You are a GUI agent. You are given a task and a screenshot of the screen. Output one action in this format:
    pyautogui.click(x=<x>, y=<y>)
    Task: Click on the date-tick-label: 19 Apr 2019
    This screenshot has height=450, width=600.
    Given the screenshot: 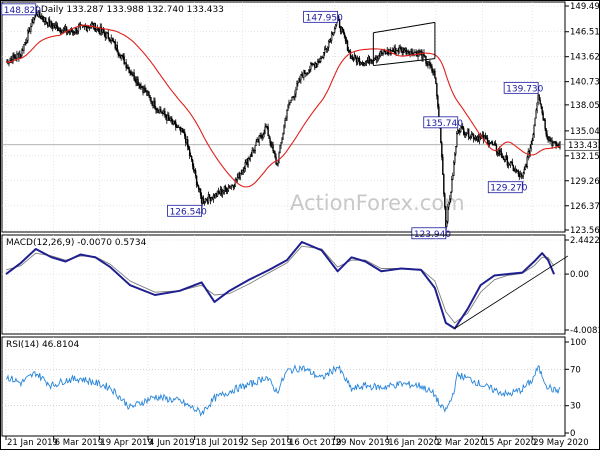 What is the action you would take?
    pyautogui.click(x=126, y=443)
    